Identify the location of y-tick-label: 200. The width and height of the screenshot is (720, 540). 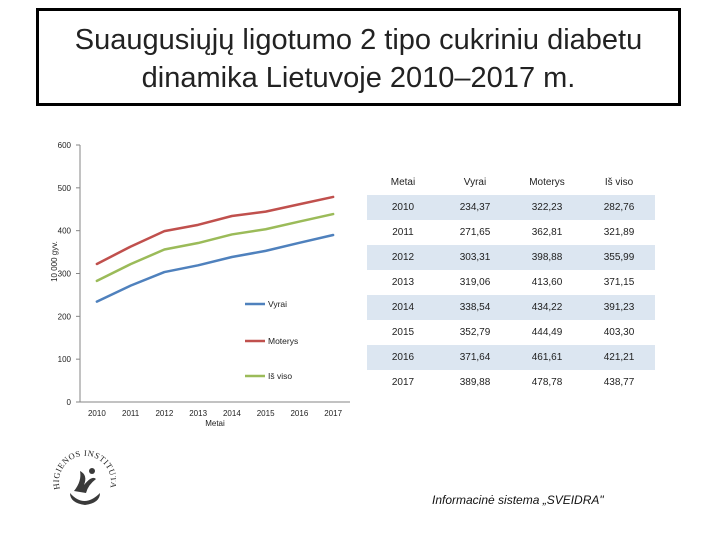
(65, 316).